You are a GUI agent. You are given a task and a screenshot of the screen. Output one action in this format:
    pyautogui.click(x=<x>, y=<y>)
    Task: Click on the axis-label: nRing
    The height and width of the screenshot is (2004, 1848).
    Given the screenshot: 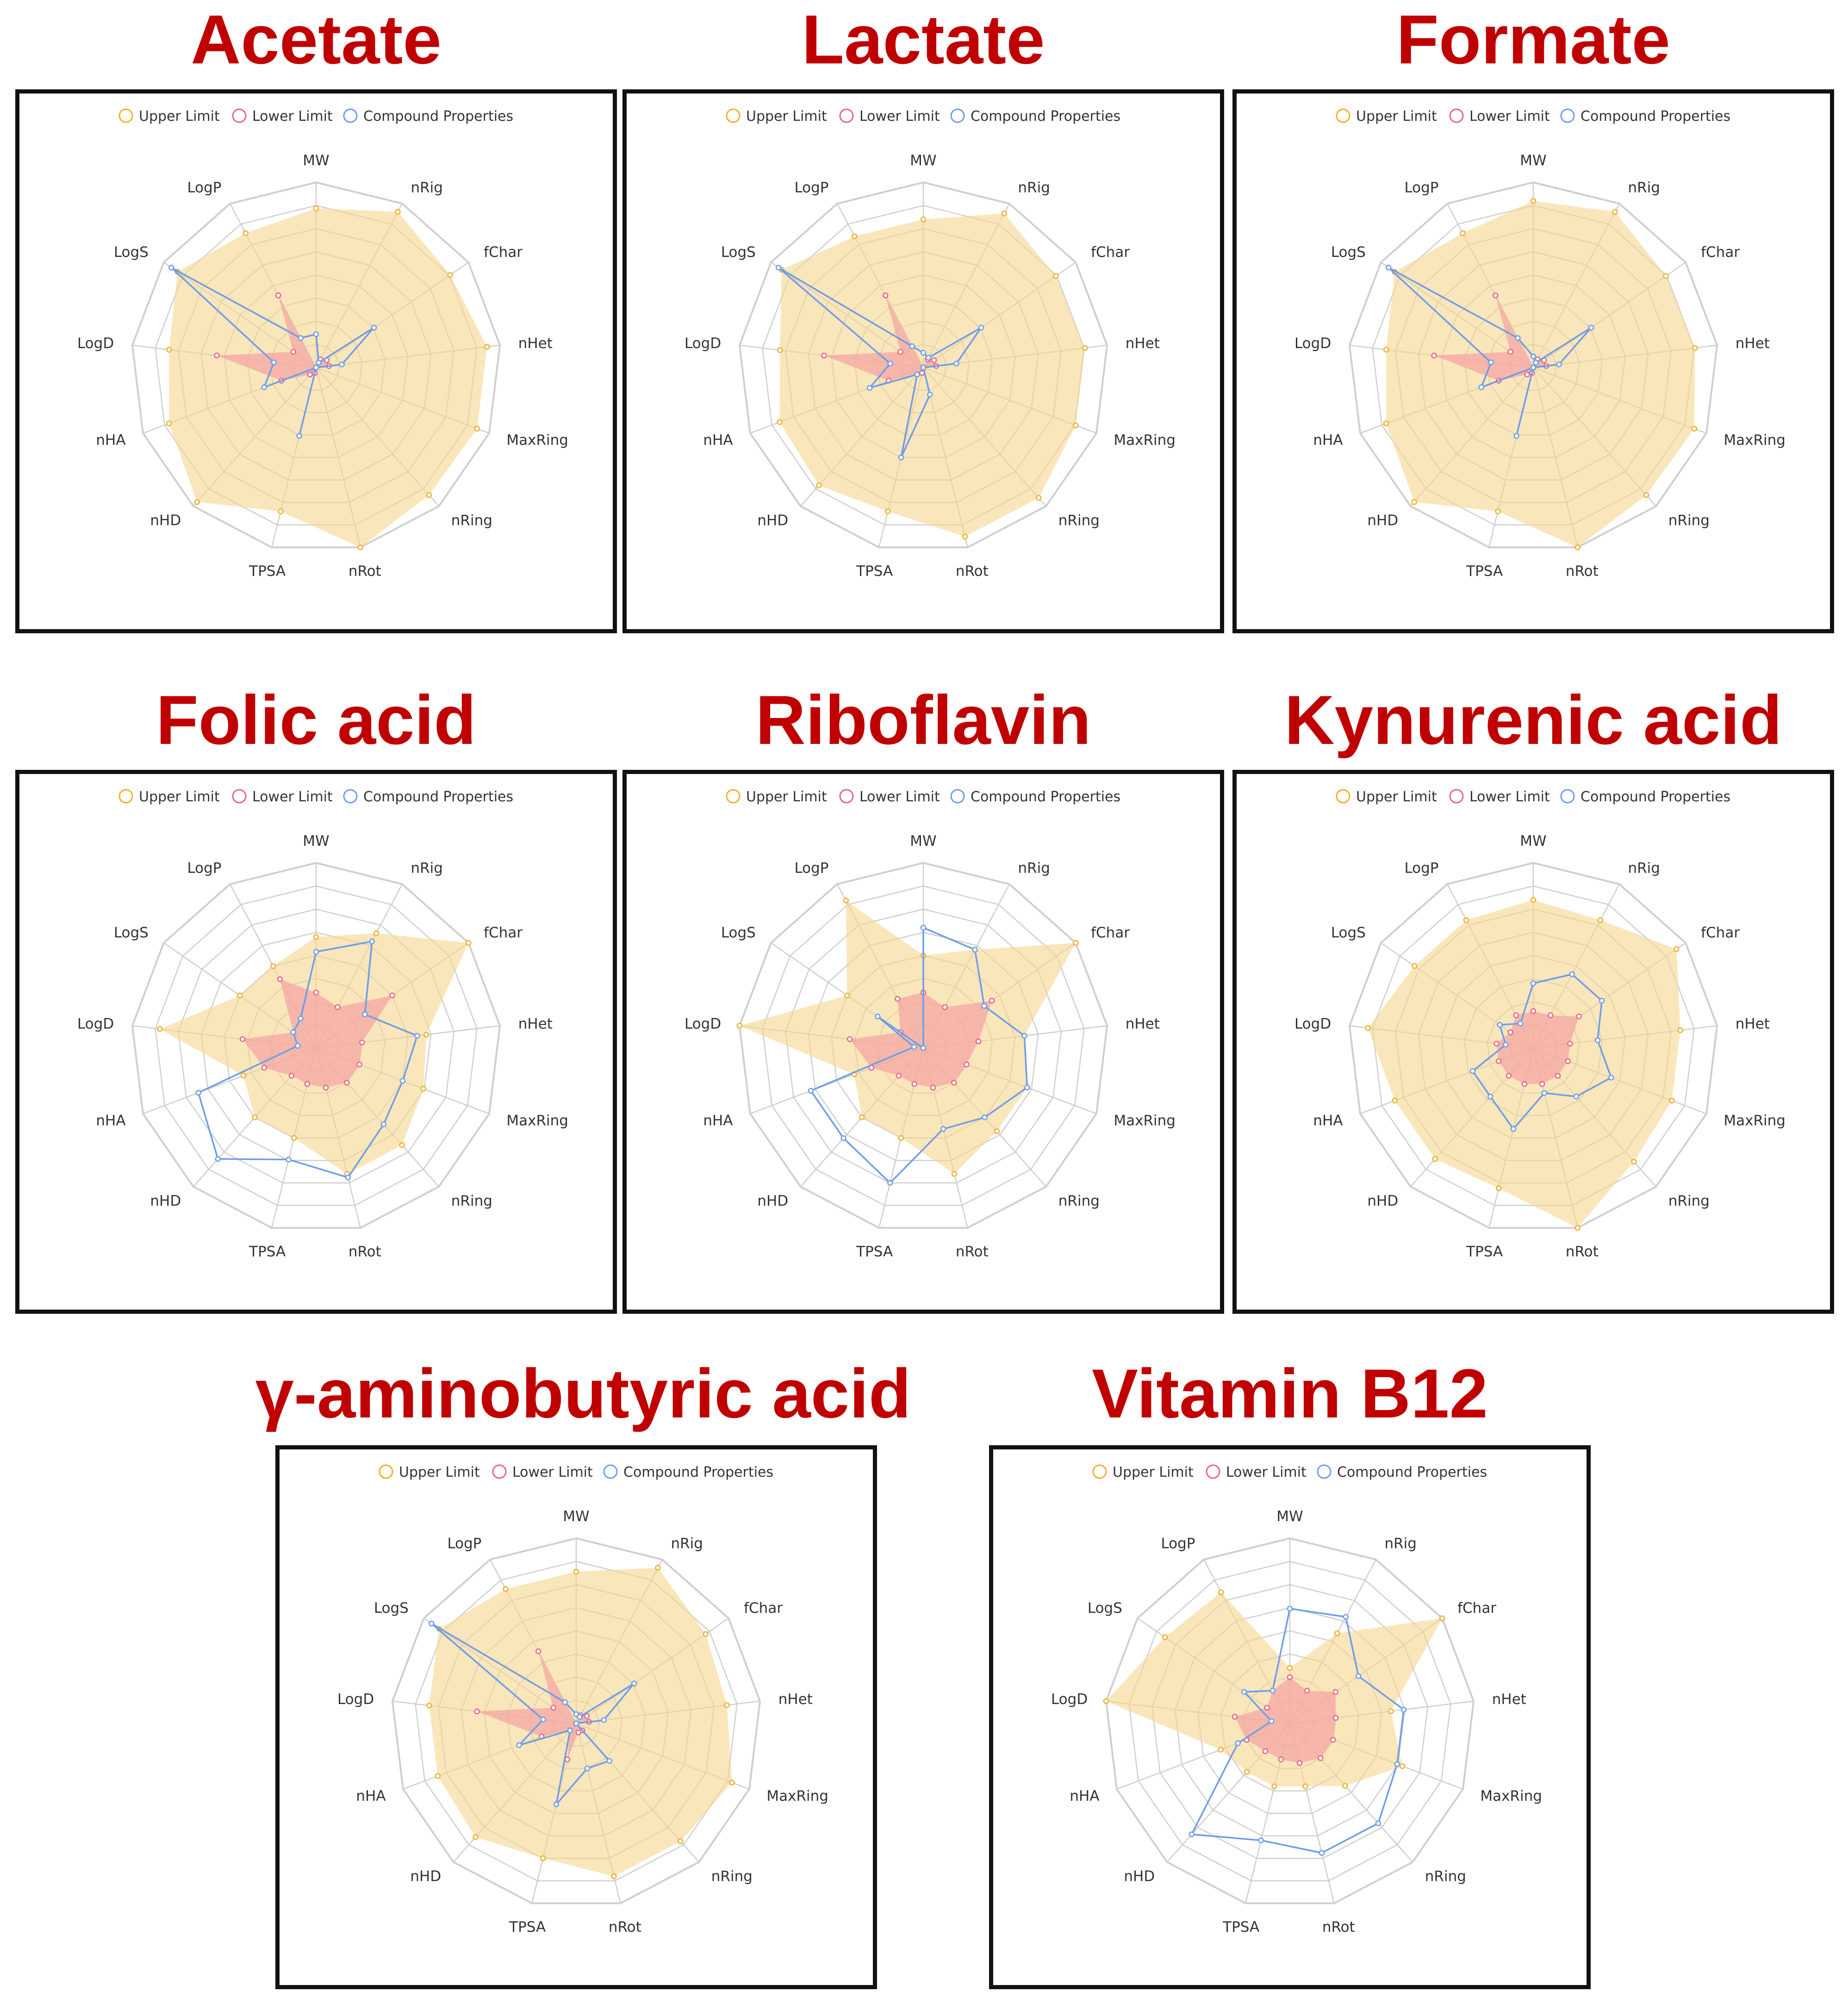 What is the action you would take?
    pyautogui.click(x=471, y=1200)
    